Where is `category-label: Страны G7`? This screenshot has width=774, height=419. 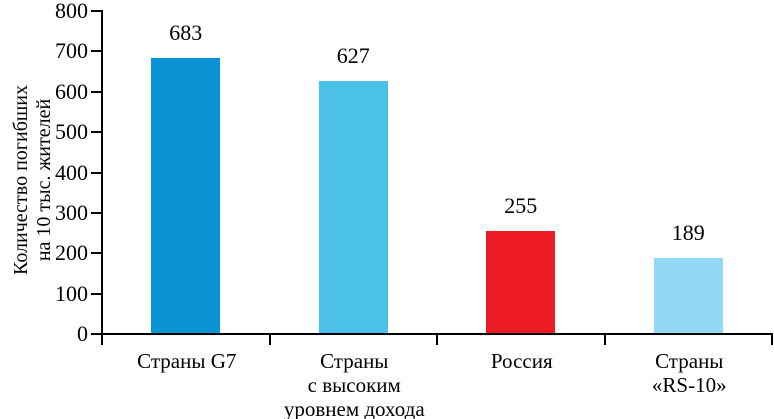
category-label: Страны G7 is located at coordinates (187, 361).